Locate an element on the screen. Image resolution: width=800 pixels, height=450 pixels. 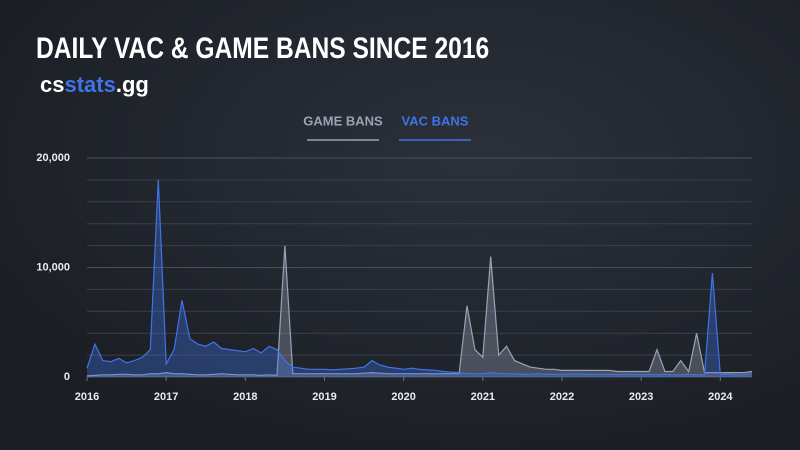
legend-label: GAME BANS is located at coordinates (343, 120).